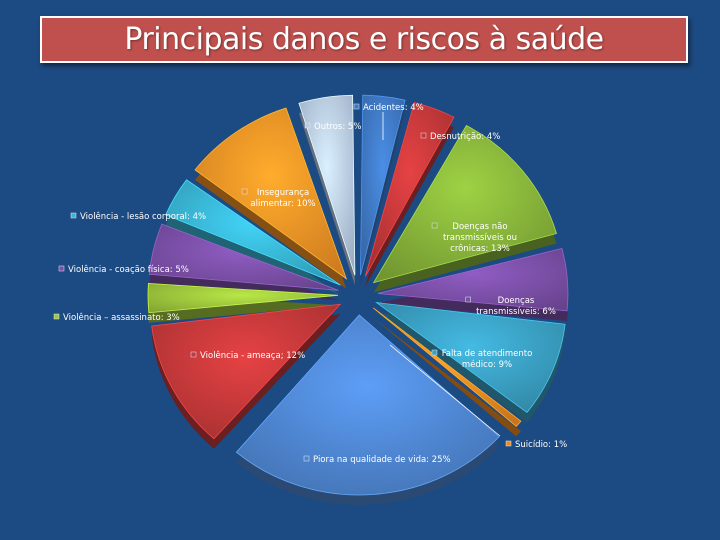 The width and height of the screenshot is (720, 540). What do you see at coordinates (367, 405) in the screenshot?
I see `pie-slice-piora-qualidade` at bounding box center [367, 405].